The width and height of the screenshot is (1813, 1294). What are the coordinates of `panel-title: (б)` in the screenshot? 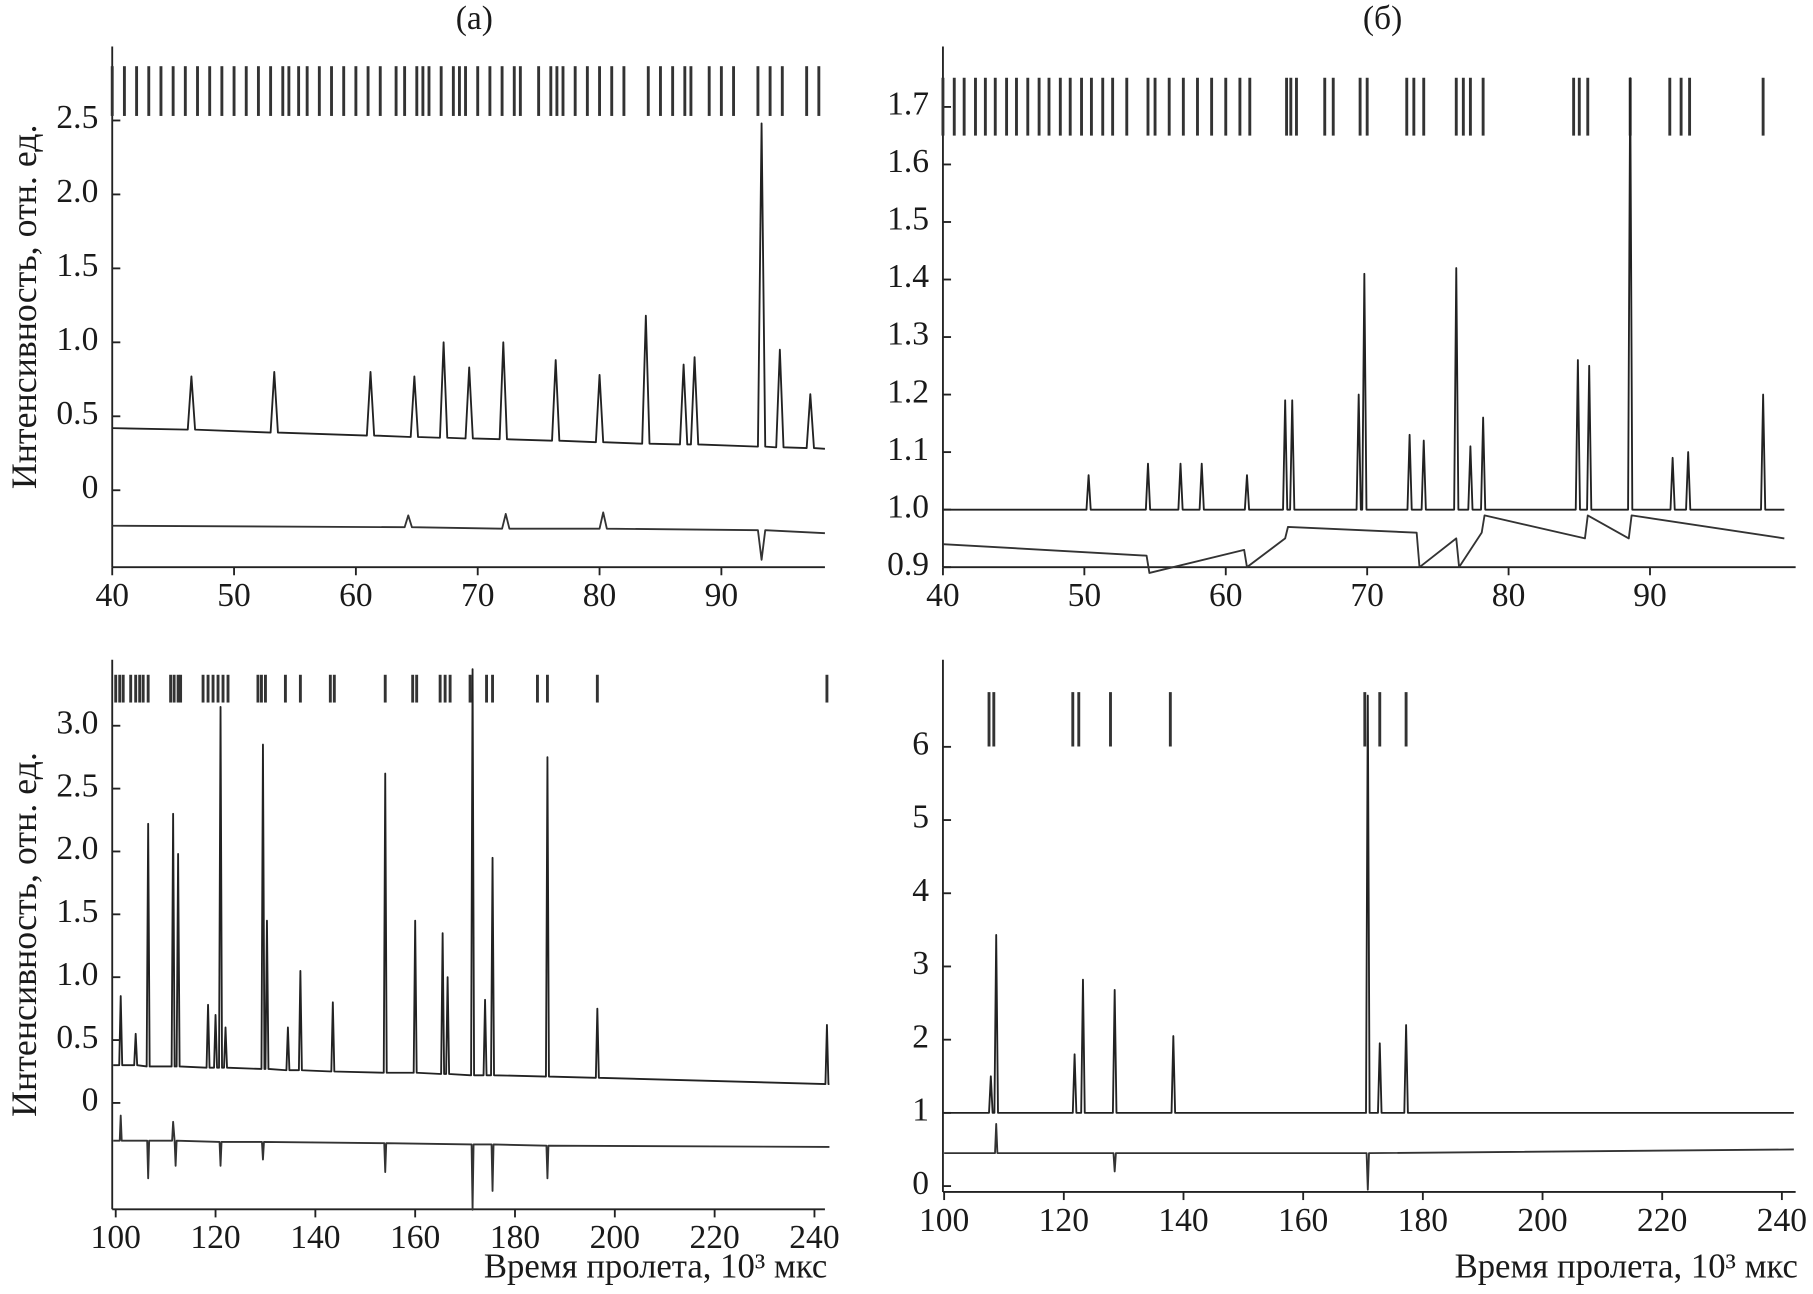 It's located at (1382, 18).